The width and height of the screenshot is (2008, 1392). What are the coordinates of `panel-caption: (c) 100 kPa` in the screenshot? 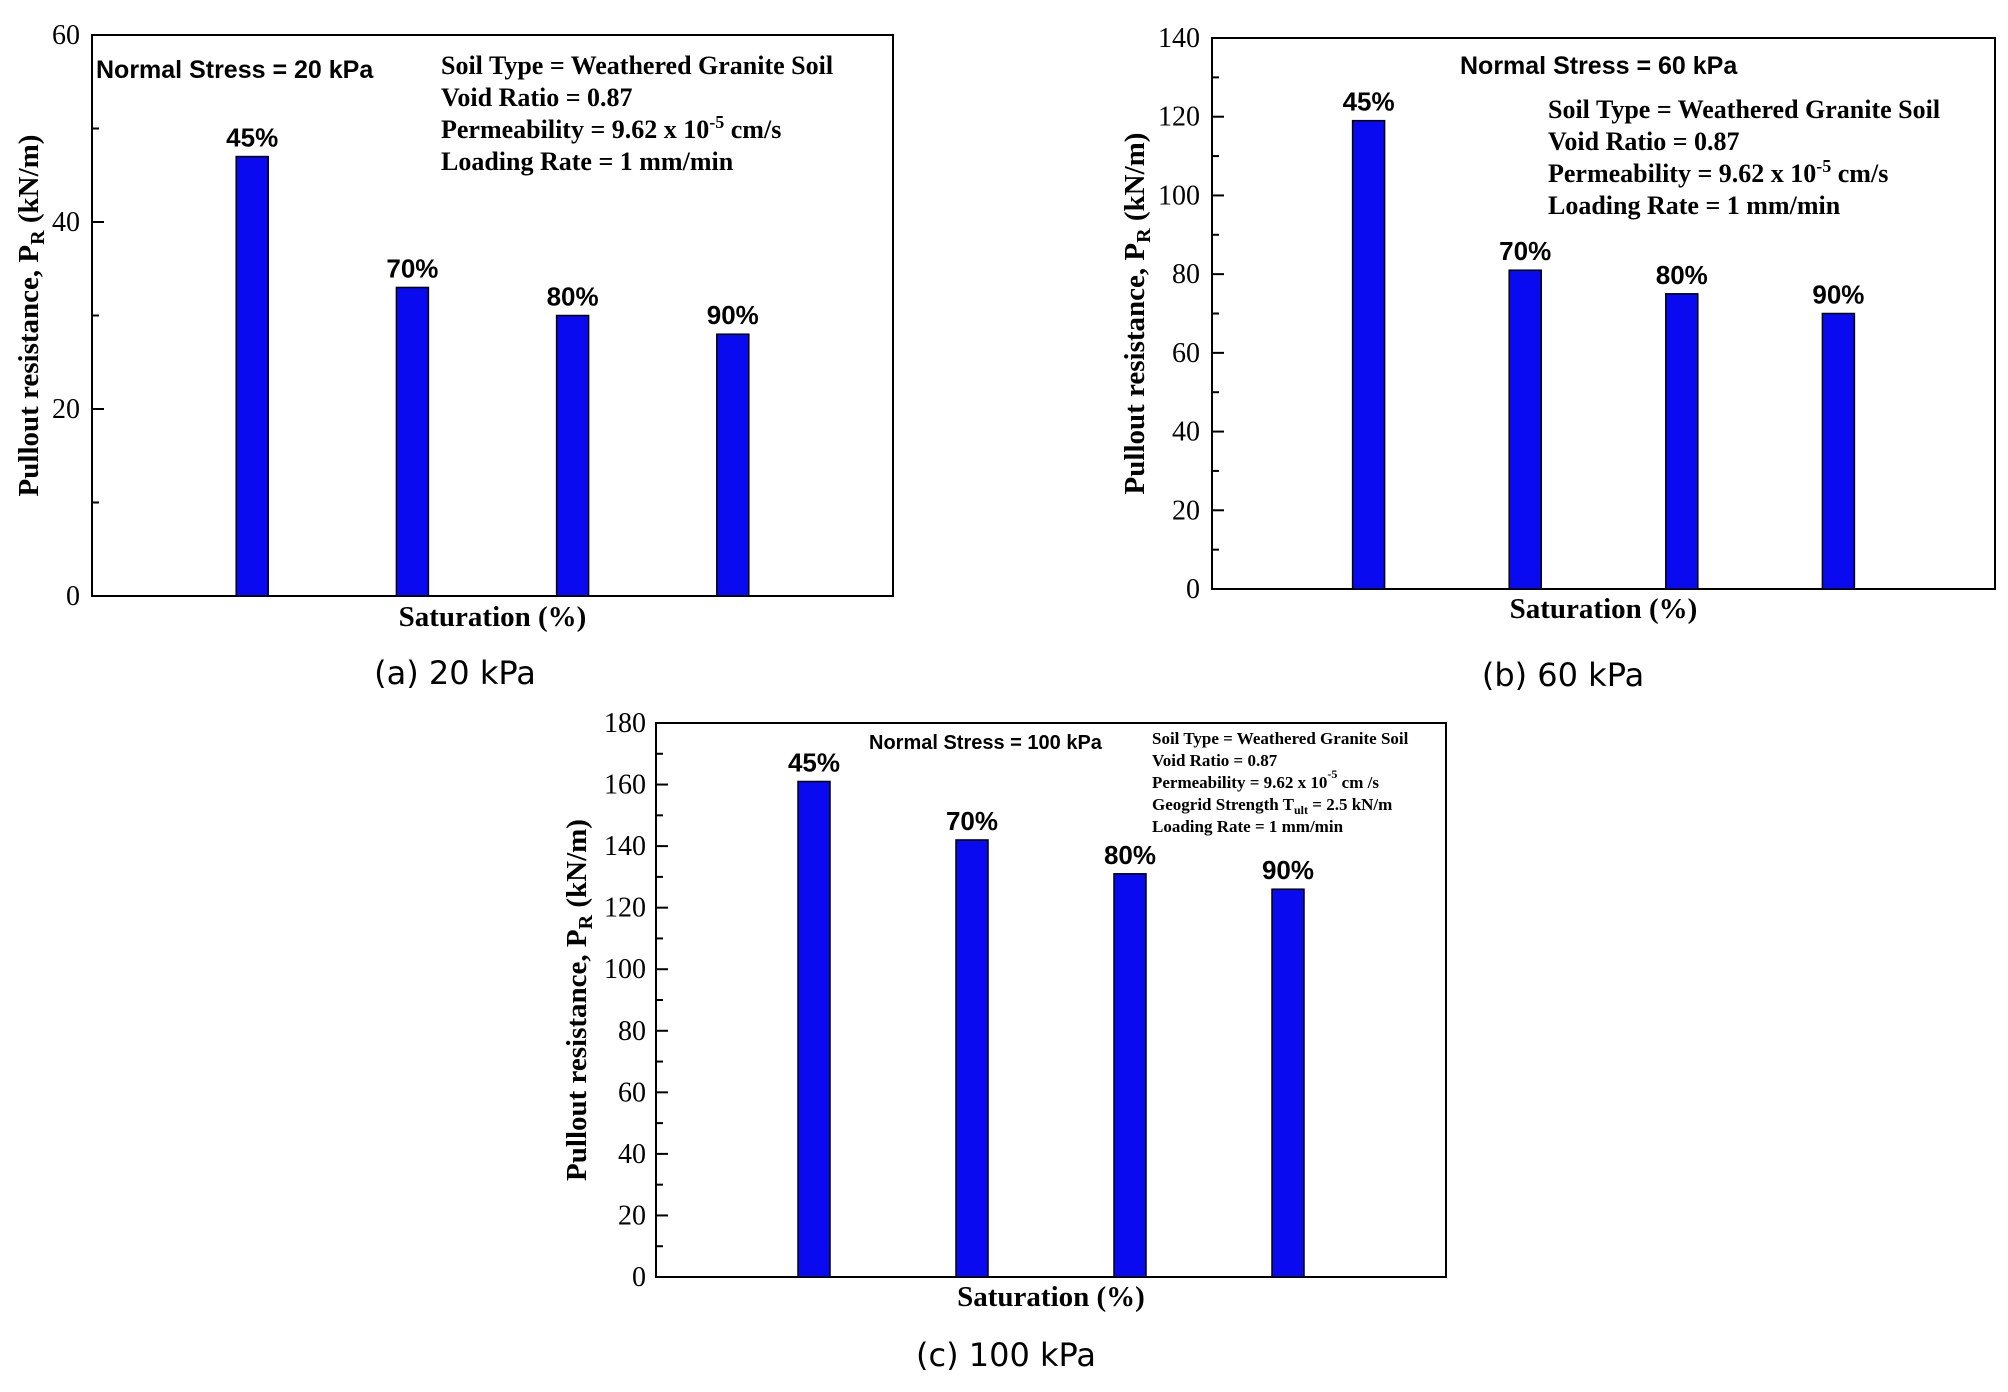 It's located at (1006, 1355).